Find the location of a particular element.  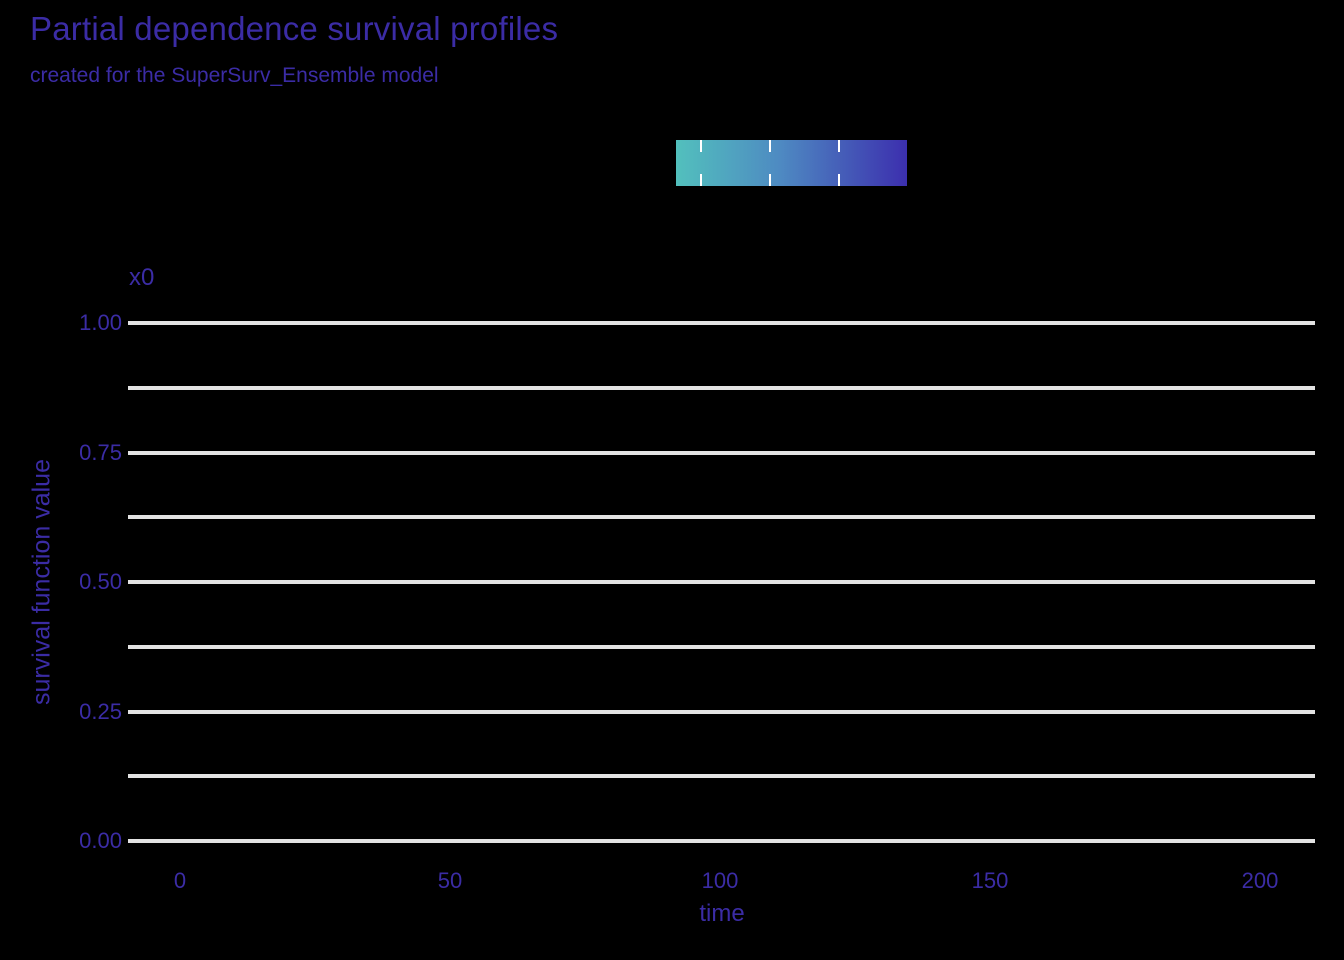

colorbar-gradient-legend is located at coordinates (791, 163).